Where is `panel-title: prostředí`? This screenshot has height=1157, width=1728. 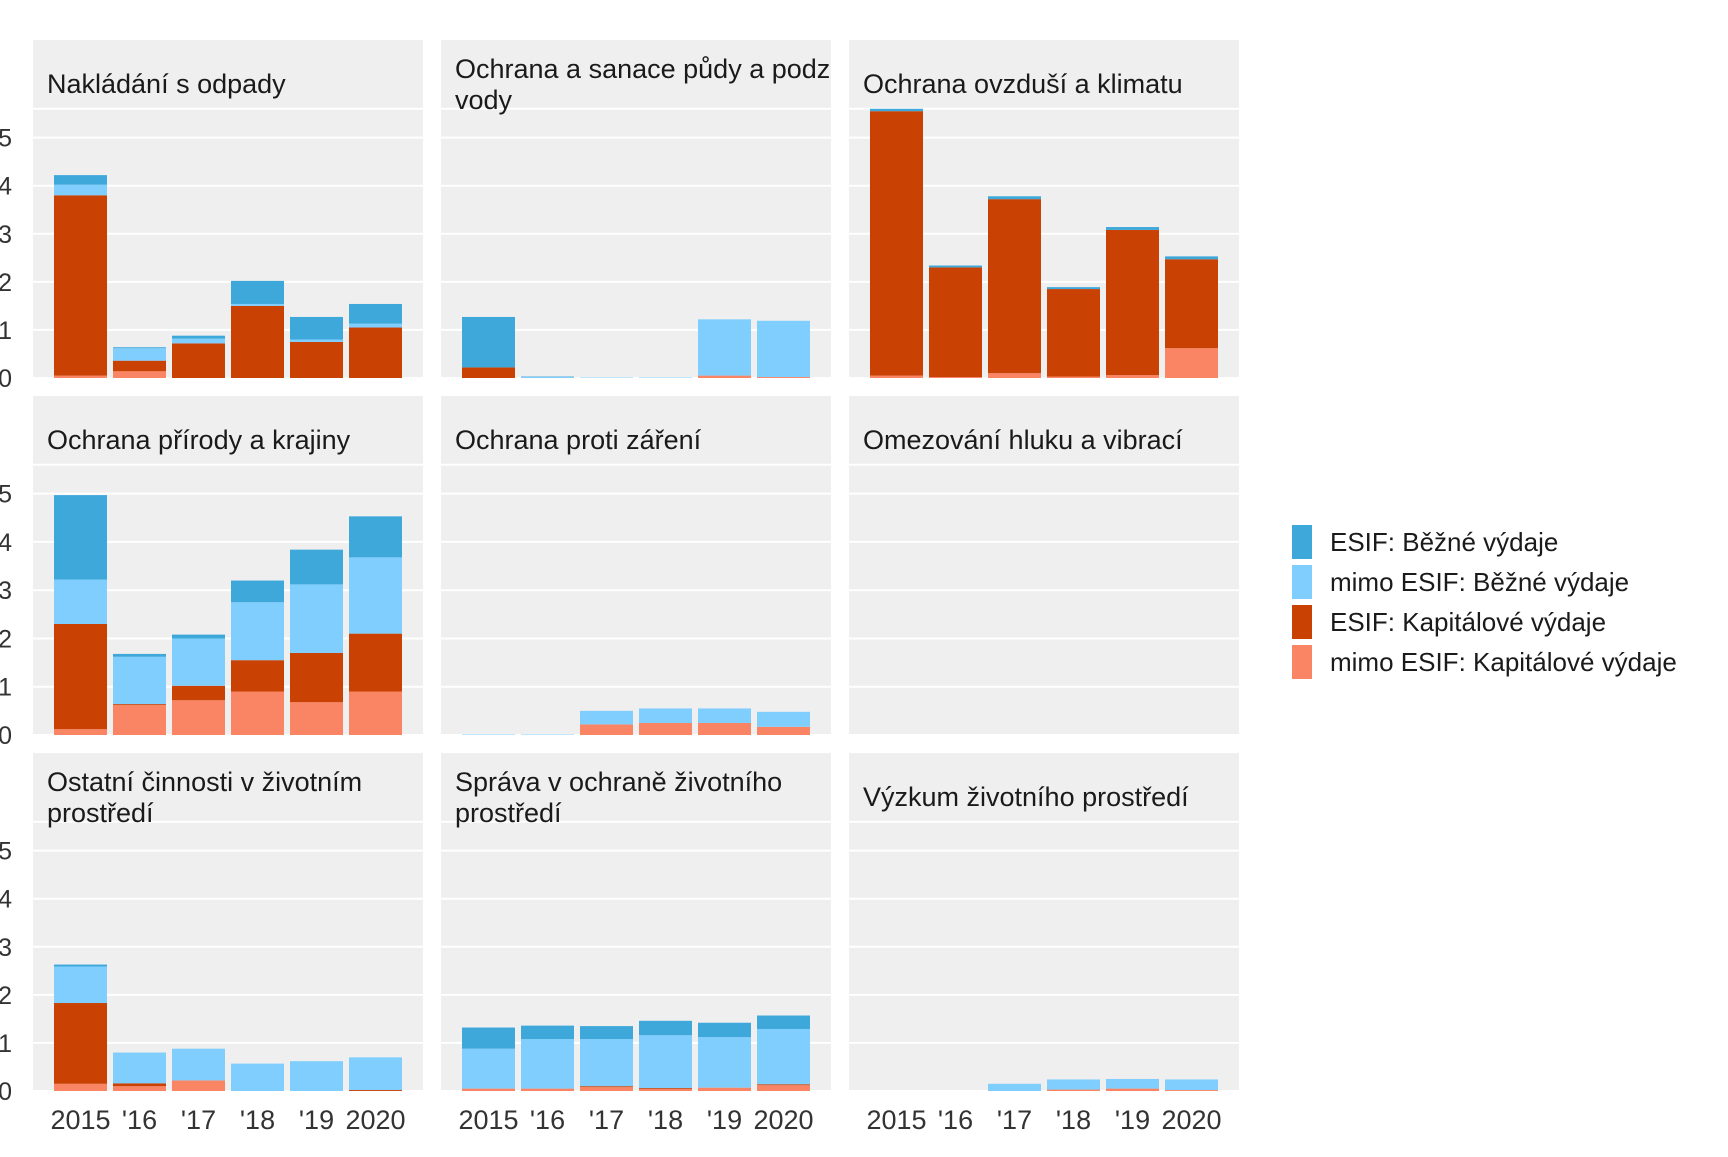
panel-title: prostředí is located at coordinates (100, 813).